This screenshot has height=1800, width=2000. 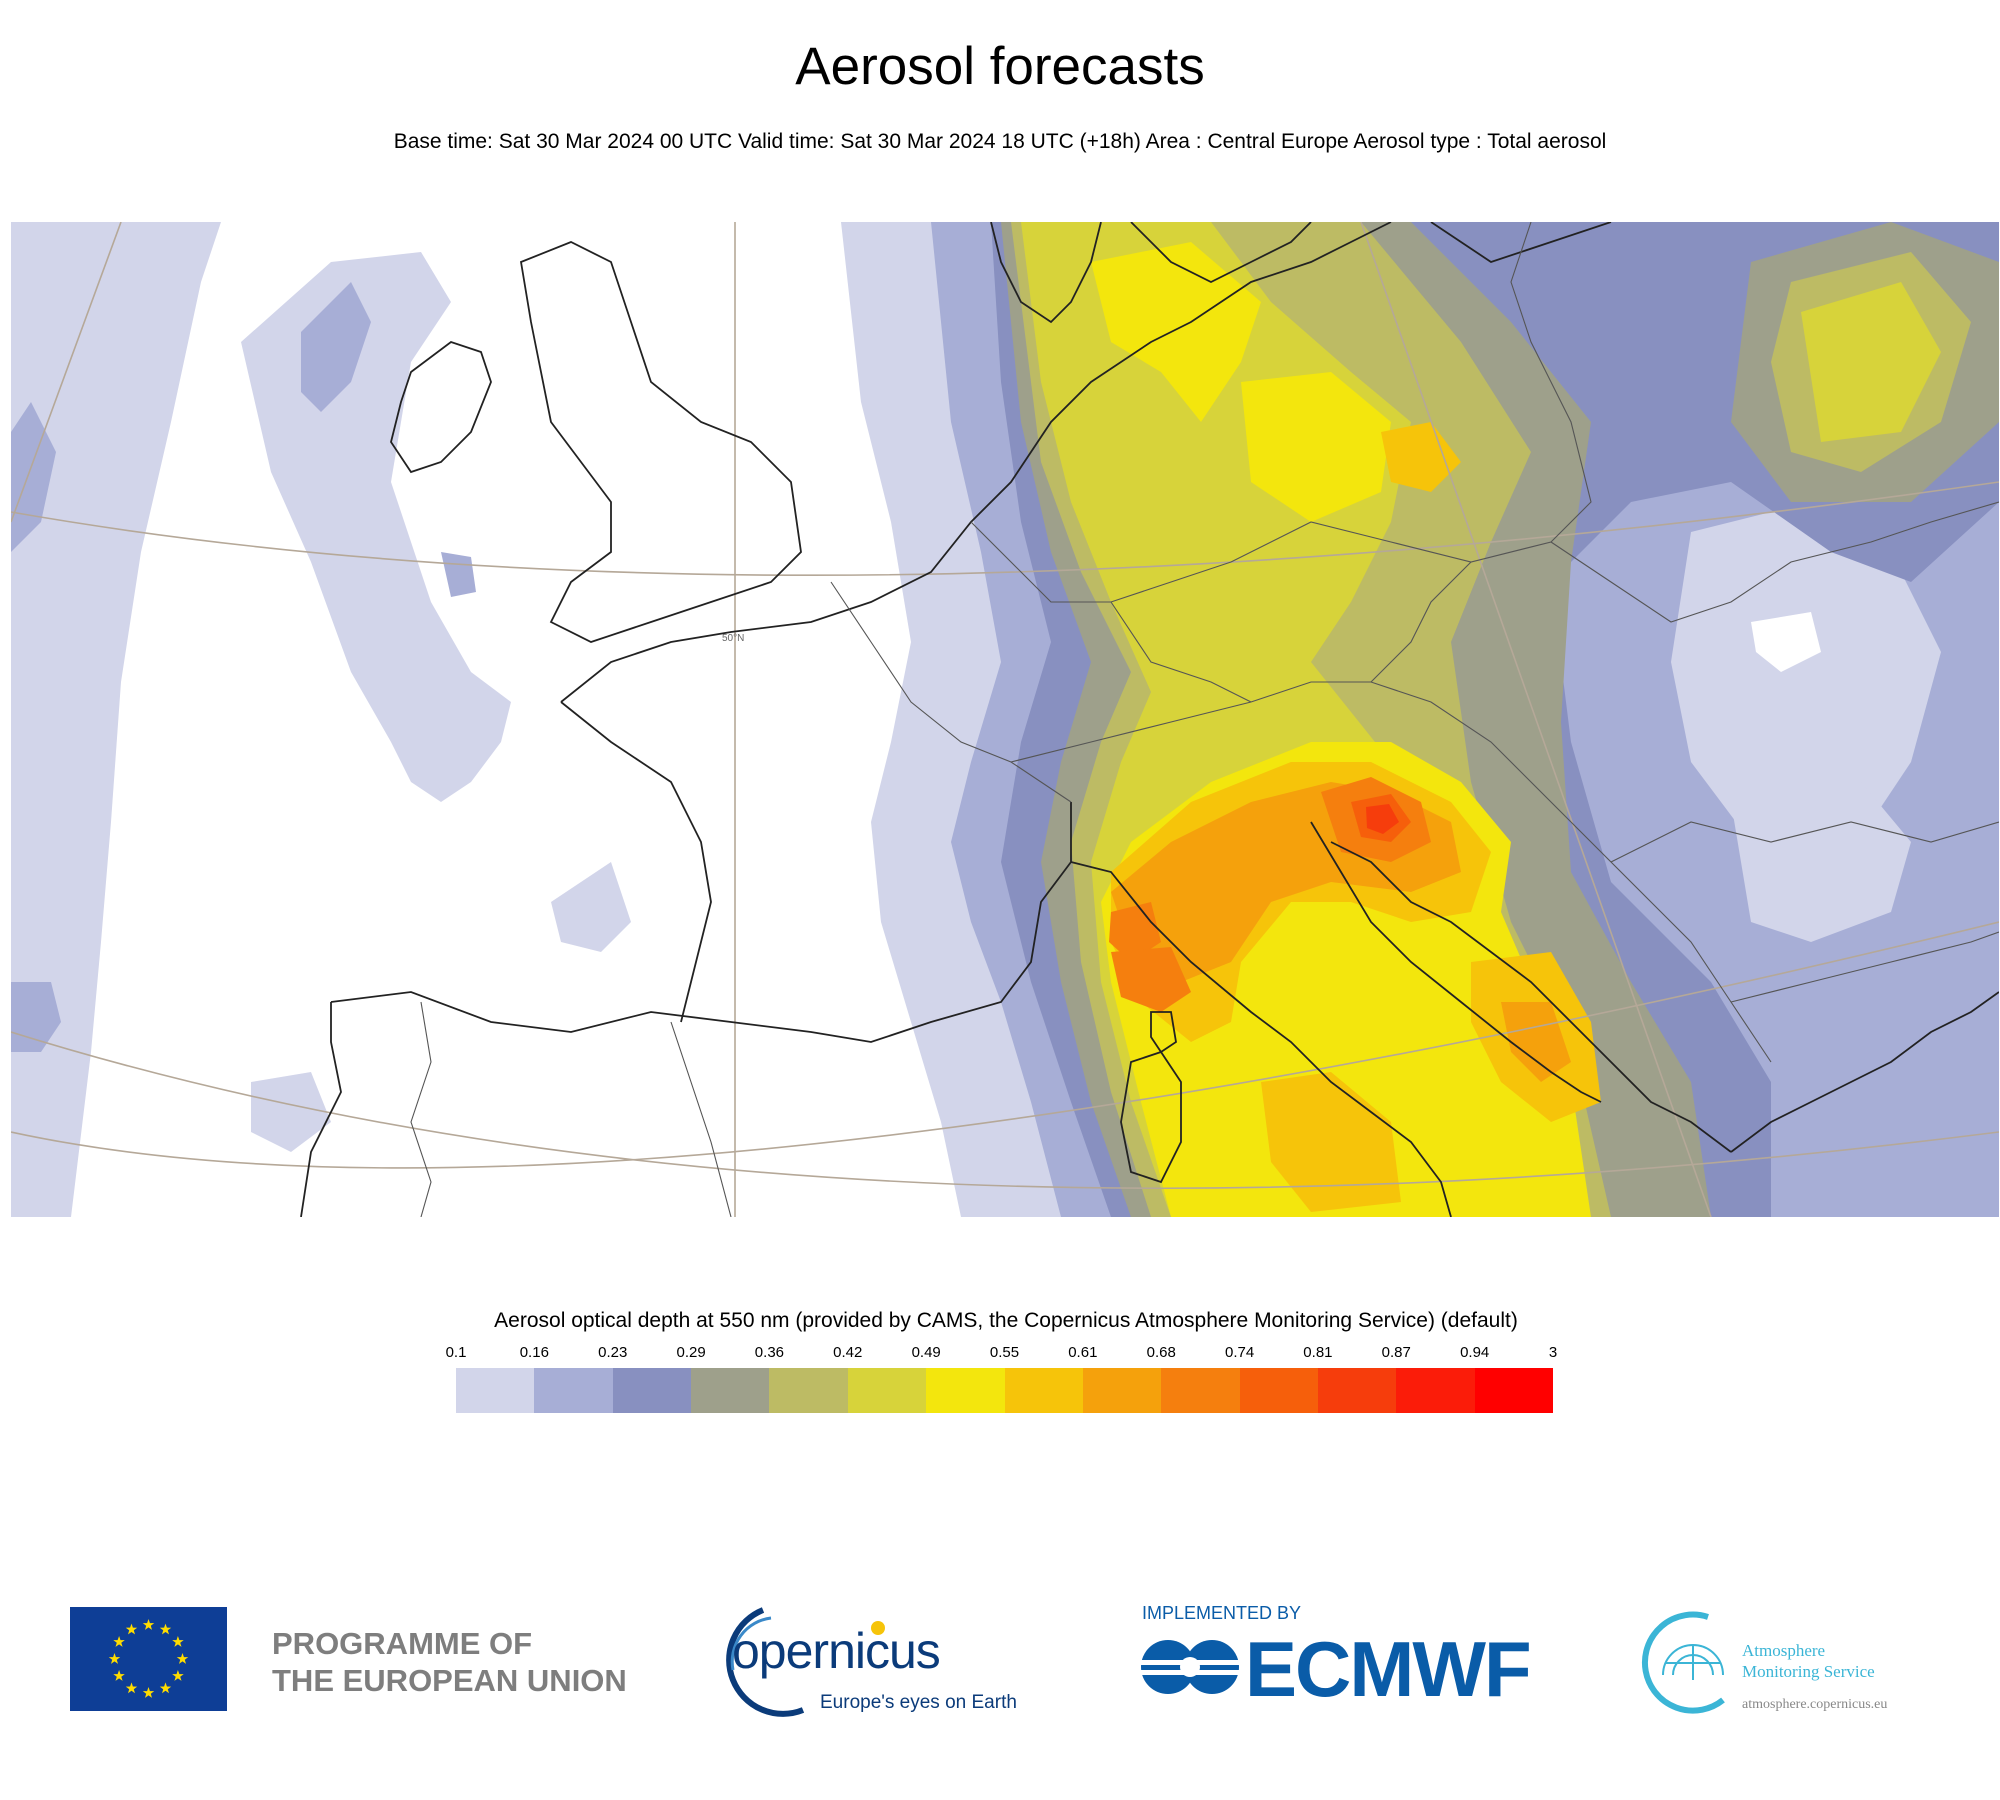 What do you see at coordinates (733, 638) in the screenshot?
I see `parallel-label: 50°N` at bounding box center [733, 638].